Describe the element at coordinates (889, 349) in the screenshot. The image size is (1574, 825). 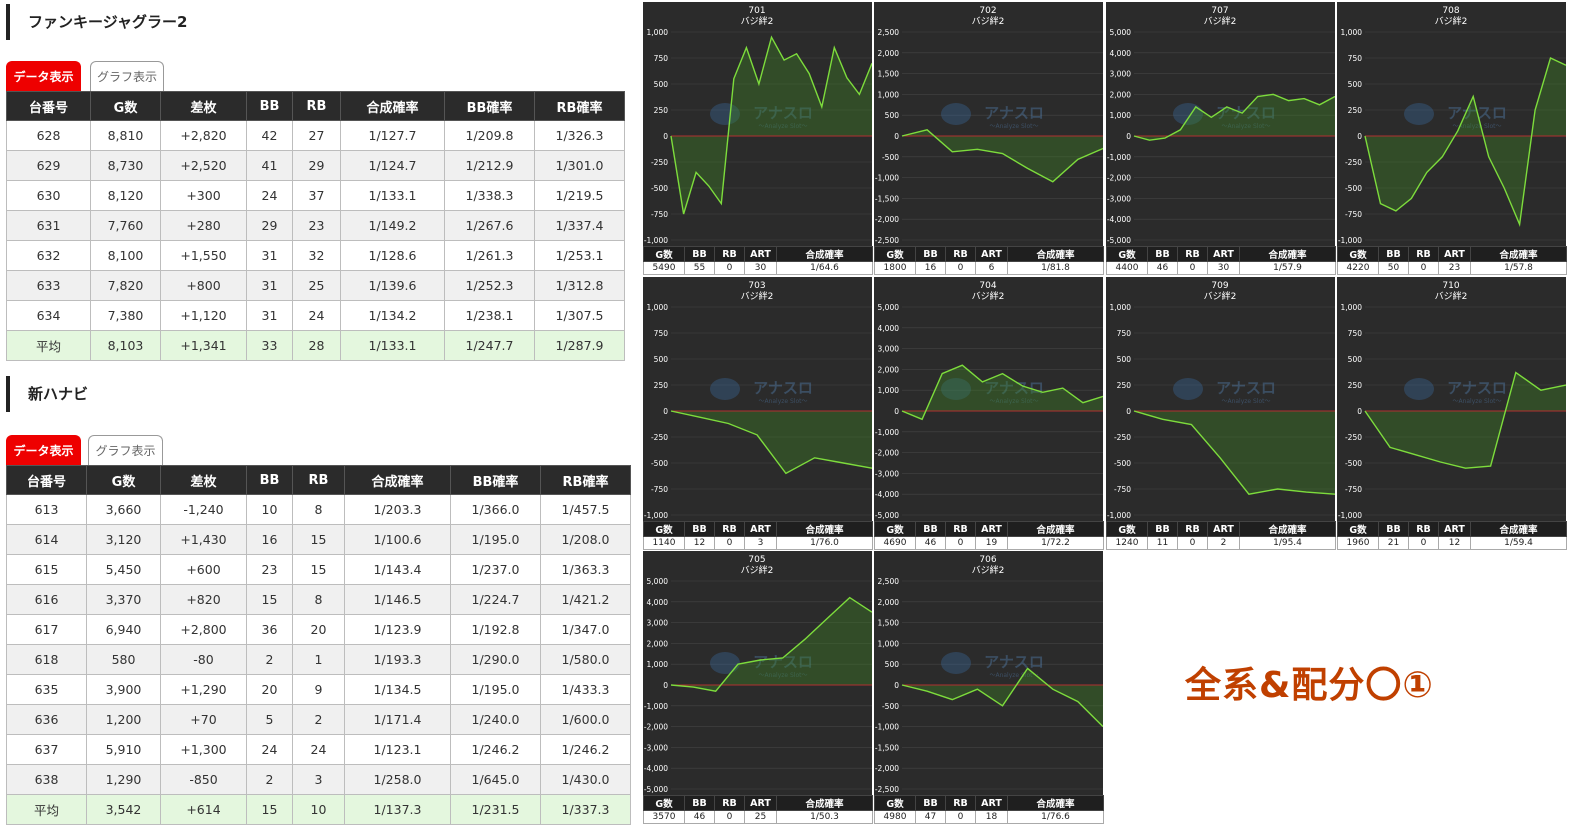
I see `y-tick-label: 3,000` at that location.